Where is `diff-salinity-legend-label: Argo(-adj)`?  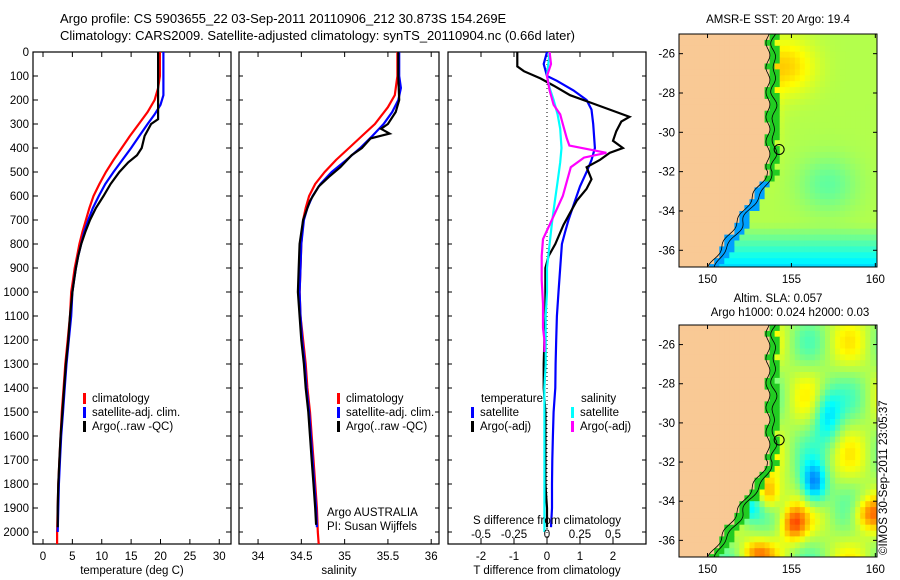 diff-salinity-legend-label: Argo(-adj) is located at coordinates (605, 427).